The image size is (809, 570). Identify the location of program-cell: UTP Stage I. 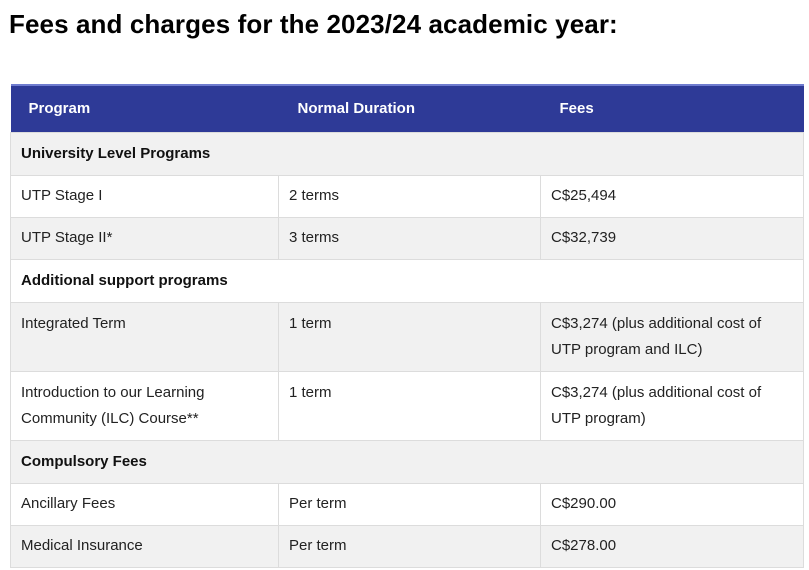
(144, 196).